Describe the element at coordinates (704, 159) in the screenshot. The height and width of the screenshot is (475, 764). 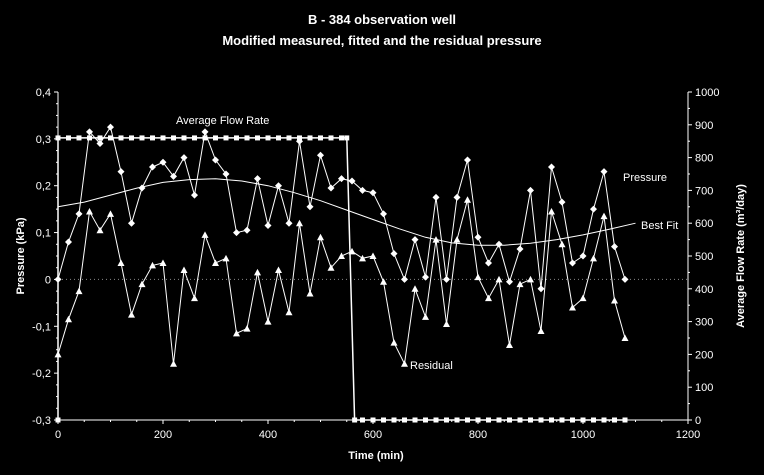
I see `y2-tick-label: 800` at that location.